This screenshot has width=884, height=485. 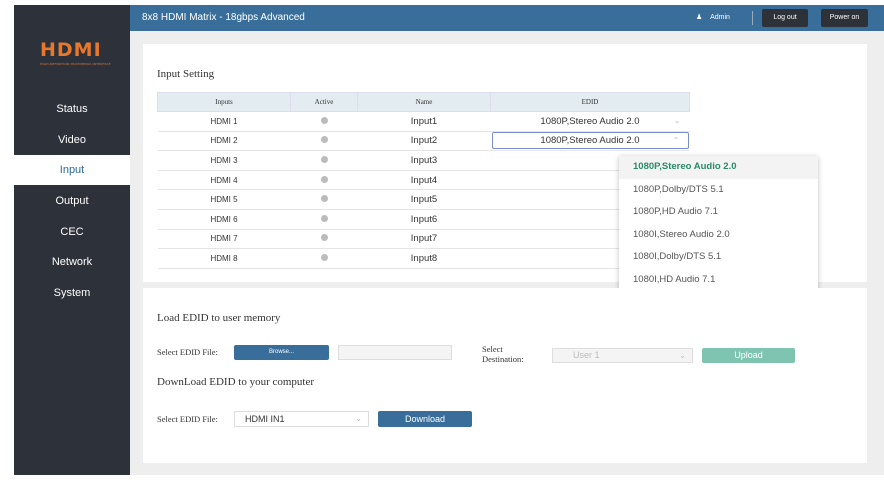 I want to click on load-edid-title: Load EDID to user memory, so click(x=219, y=318).